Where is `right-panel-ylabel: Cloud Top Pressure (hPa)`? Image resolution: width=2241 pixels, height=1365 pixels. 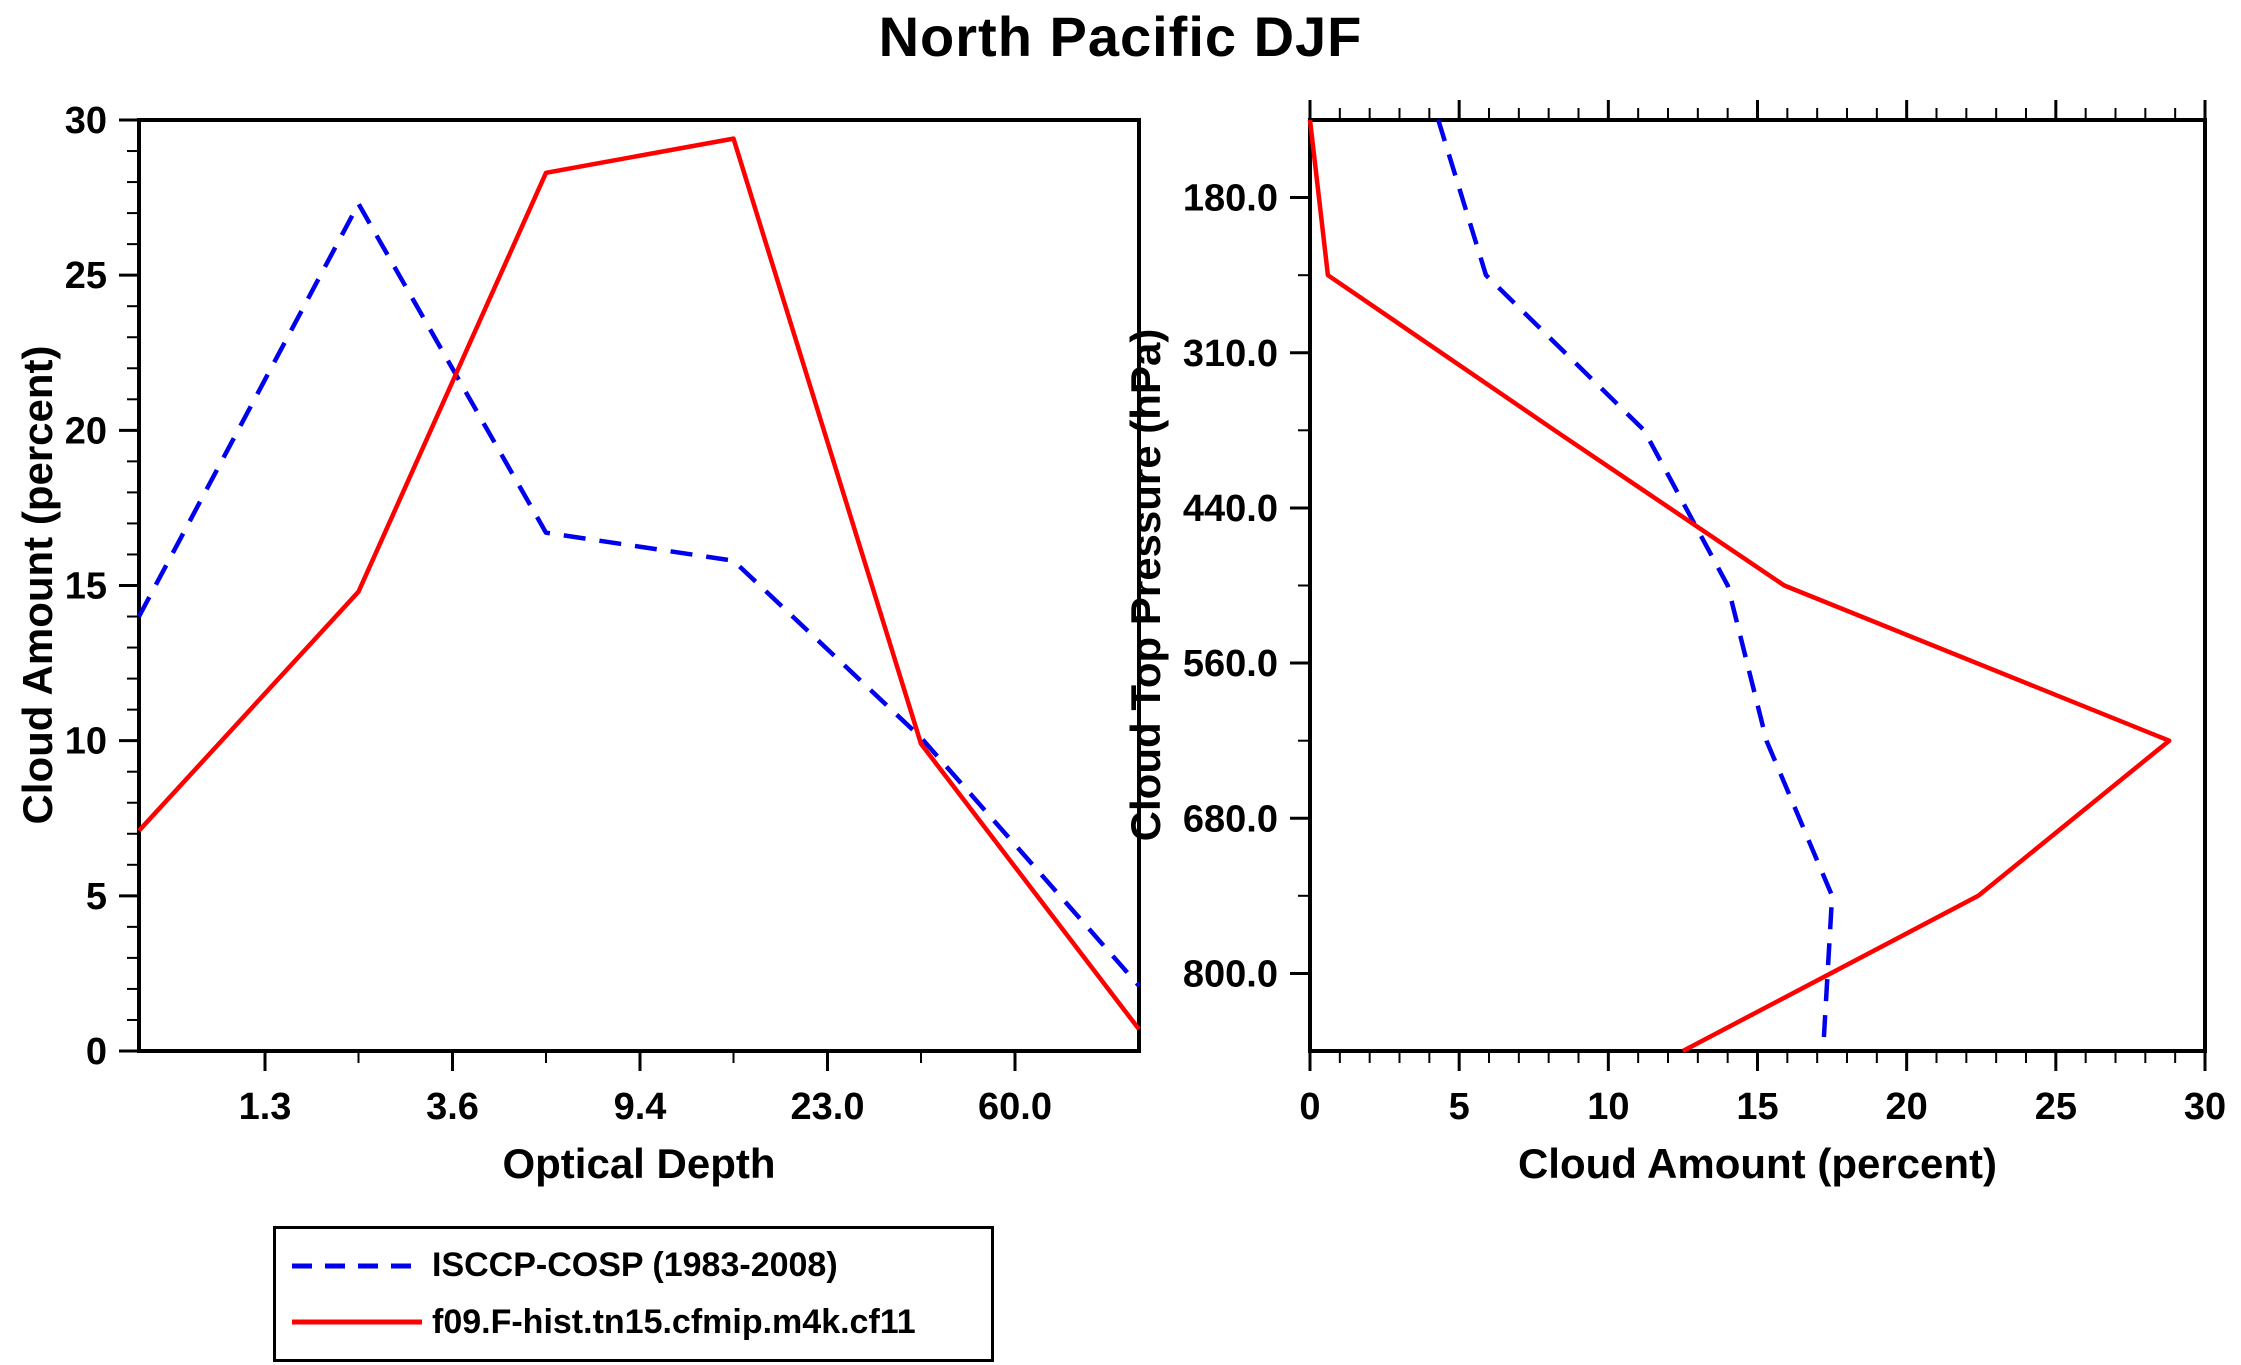
right-panel-ylabel: Cloud Top Pressure (hPa) is located at coordinates (1145, 585).